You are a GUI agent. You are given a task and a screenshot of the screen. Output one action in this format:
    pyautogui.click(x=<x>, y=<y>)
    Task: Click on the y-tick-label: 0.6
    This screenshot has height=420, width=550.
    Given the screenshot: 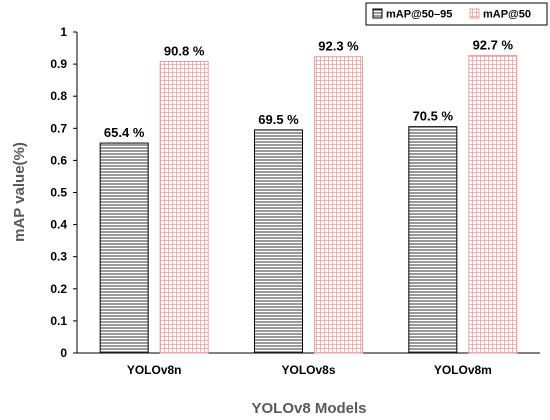 What is the action you would take?
    pyautogui.click(x=58, y=160)
    